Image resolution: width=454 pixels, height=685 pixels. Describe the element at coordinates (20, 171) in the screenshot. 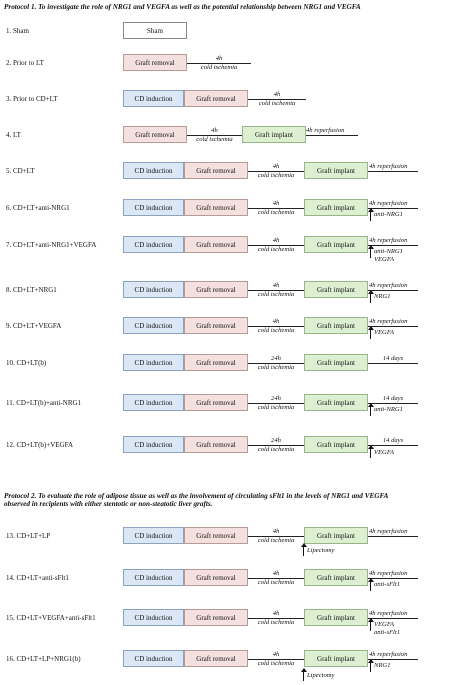

I see `row-label: 5. CD+LT` at that location.